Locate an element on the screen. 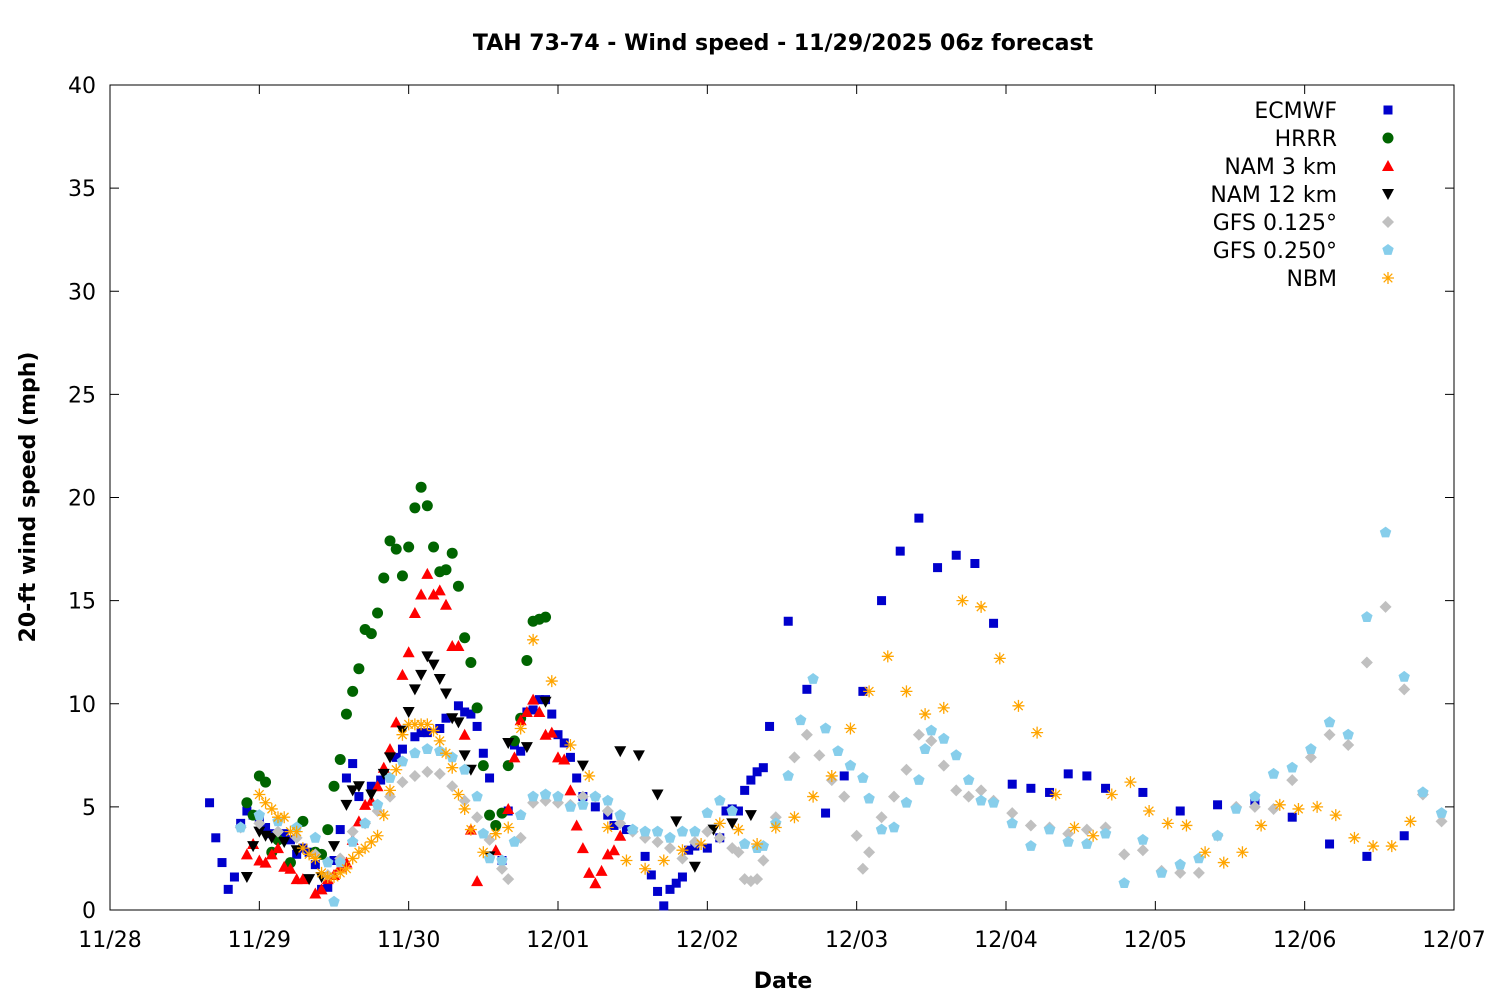 This screenshot has height=1000, width=1500. x-tick-label: 11/28 is located at coordinates (109, 940).